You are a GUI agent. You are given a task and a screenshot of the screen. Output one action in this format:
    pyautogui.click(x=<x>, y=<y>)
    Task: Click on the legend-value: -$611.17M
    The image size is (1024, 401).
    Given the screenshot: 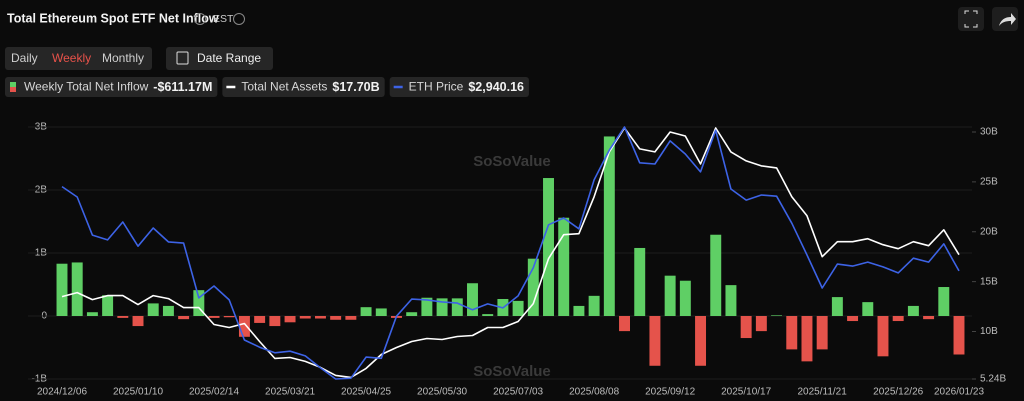 What is the action you would take?
    pyautogui.click(x=182, y=87)
    